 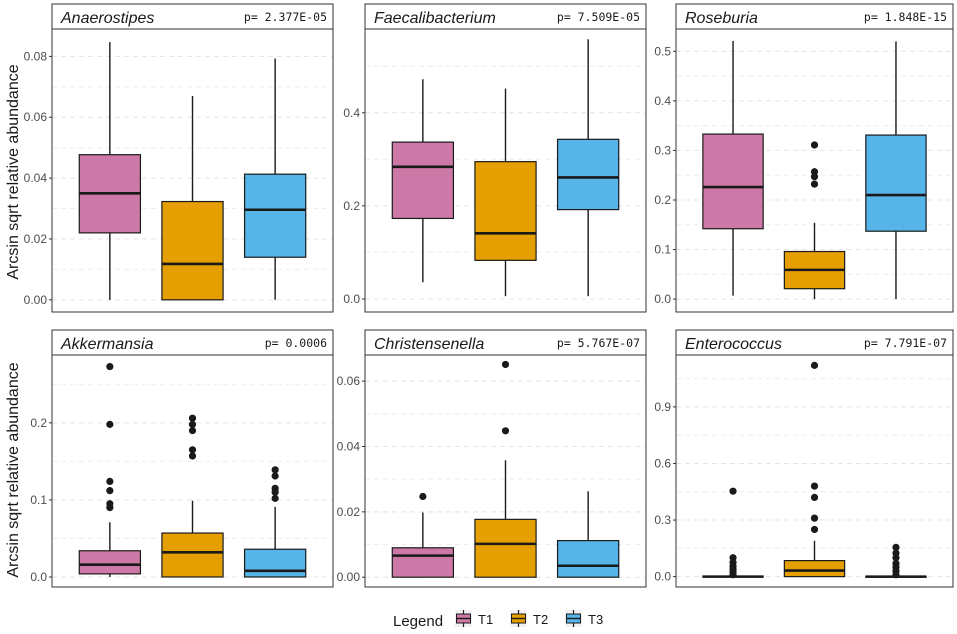 I want to click on panel-title: Akkermansia, so click(x=107, y=344).